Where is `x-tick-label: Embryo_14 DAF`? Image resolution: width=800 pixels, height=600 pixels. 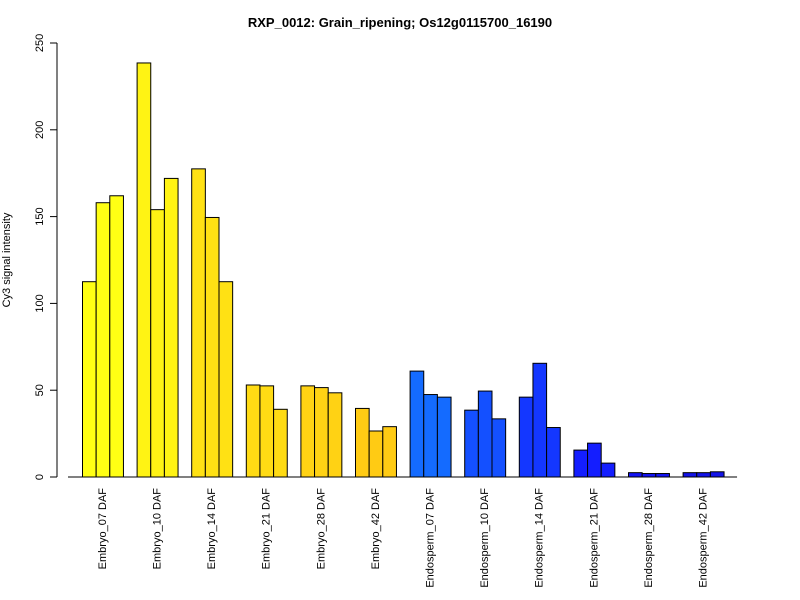 x-tick-label: Embryo_14 DAF is located at coordinates (212, 529).